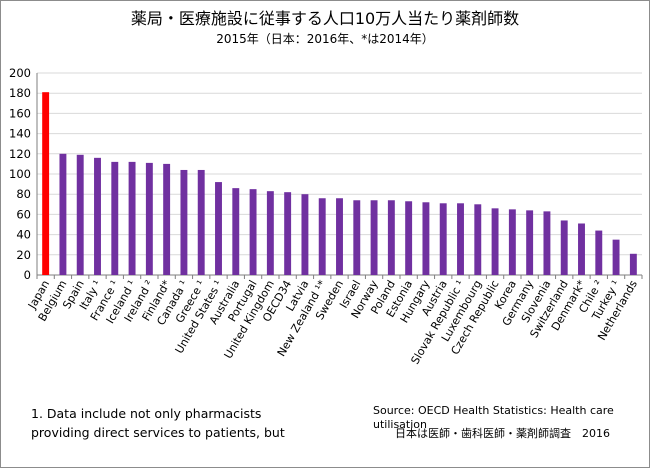  Describe the element at coordinates (146, 413) in the screenshot. I see `footnote-line-1: 1. Data include not only pharmacists` at that location.